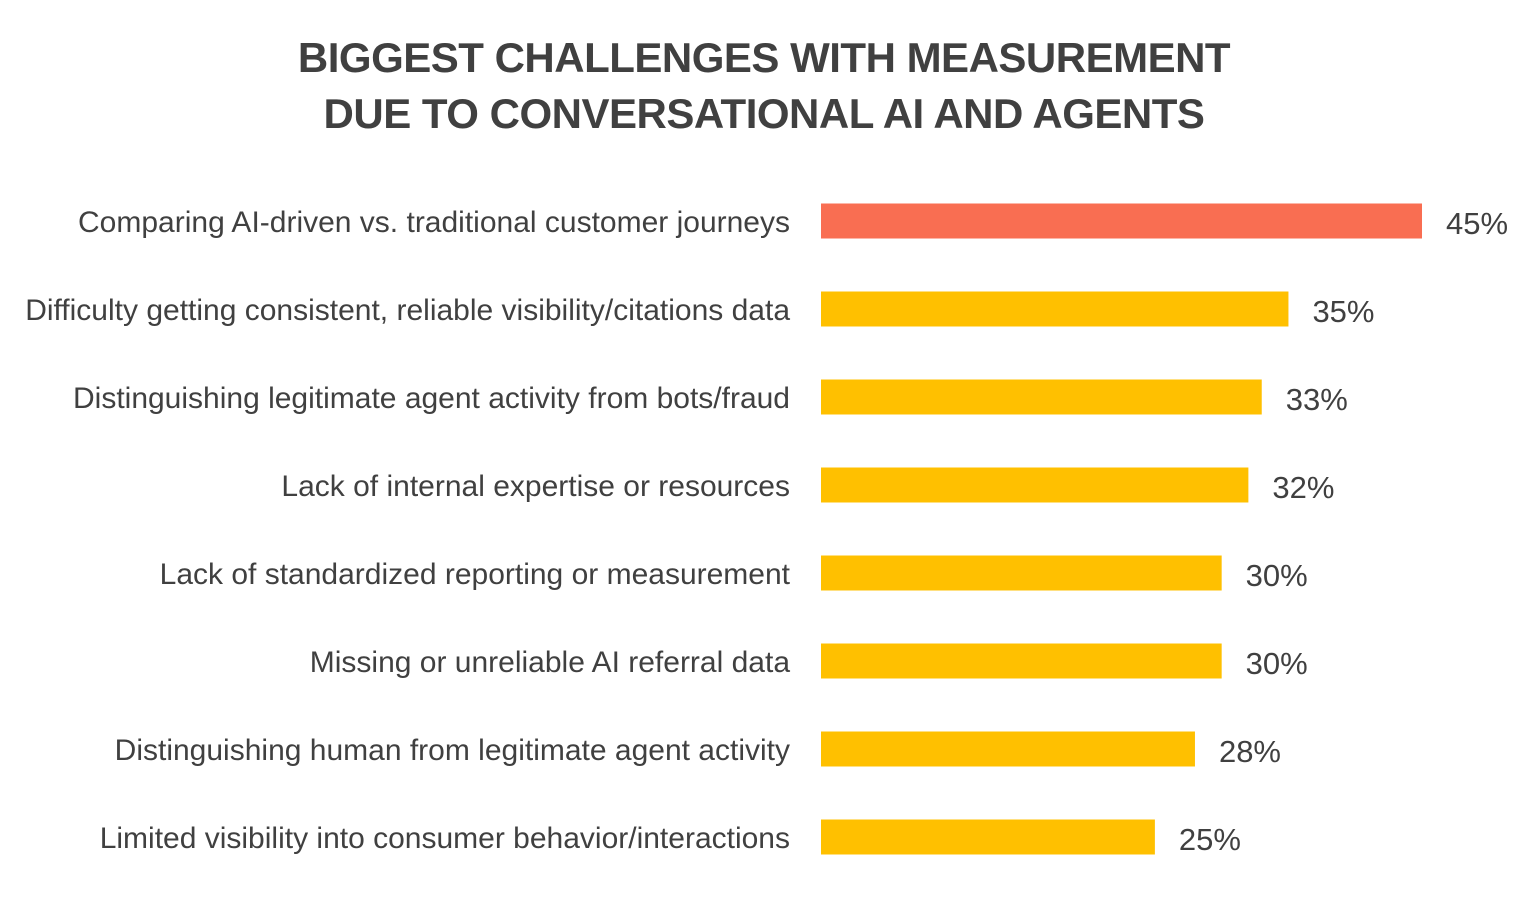 This screenshot has width=1528, height=900. Describe the element at coordinates (1477, 223) in the screenshot. I see `value-label: 45%` at that location.